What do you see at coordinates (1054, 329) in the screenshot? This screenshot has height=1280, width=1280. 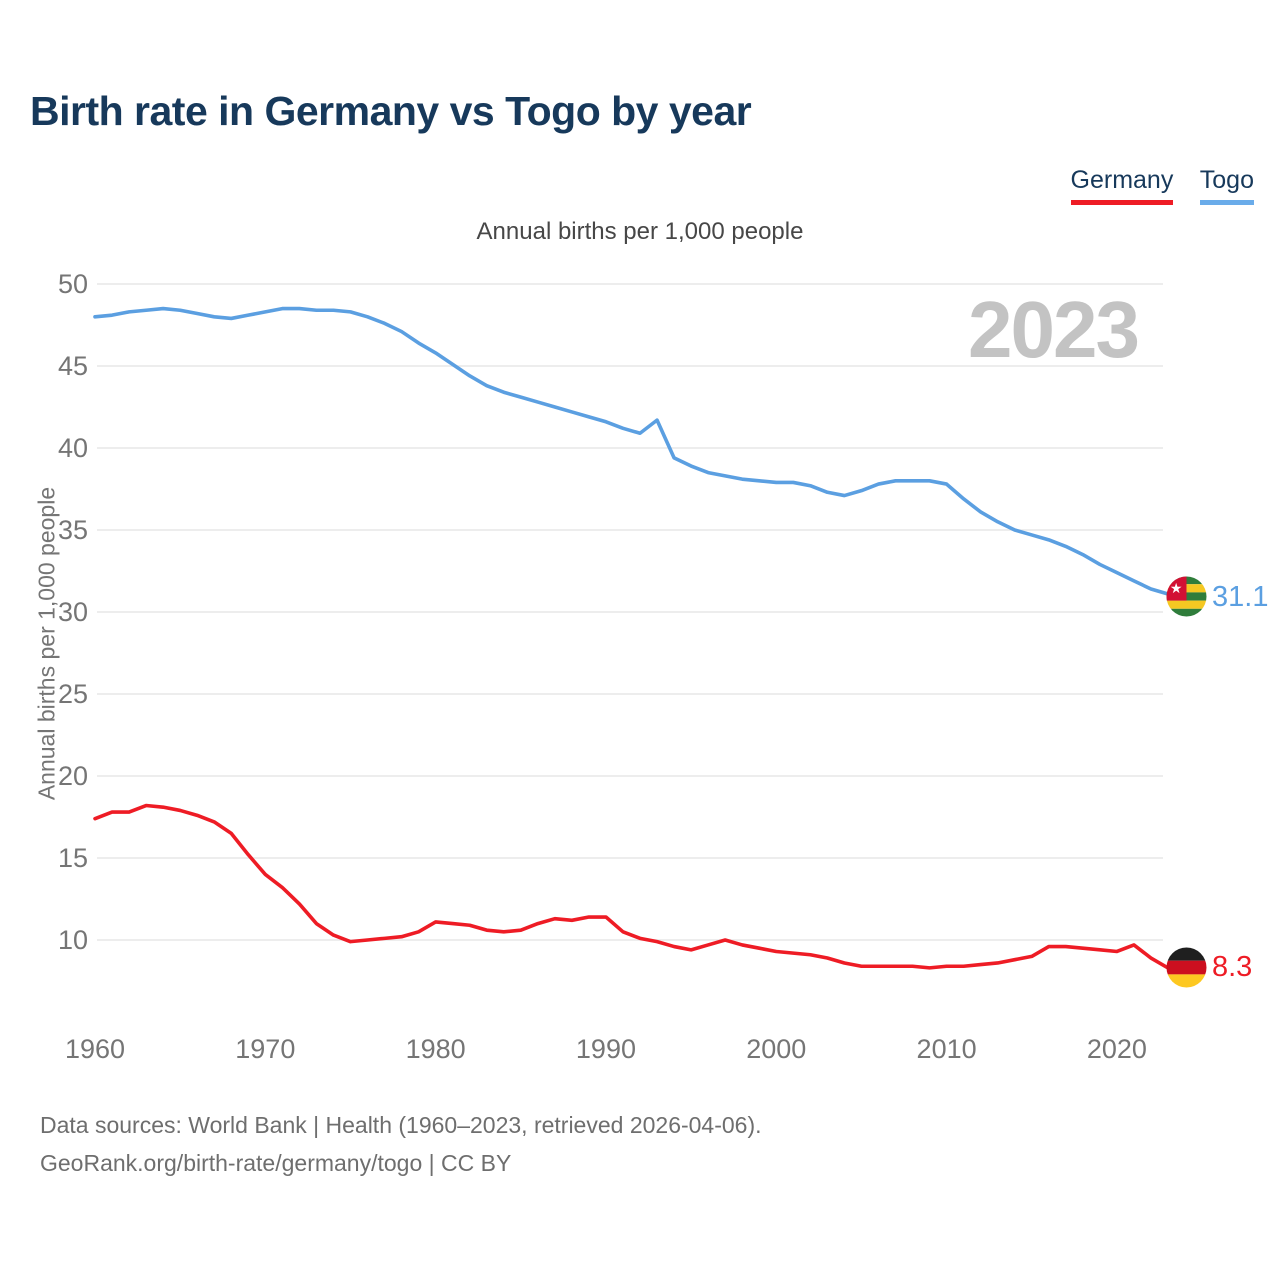 I see `watermark-year: 2023` at bounding box center [1054, 329].